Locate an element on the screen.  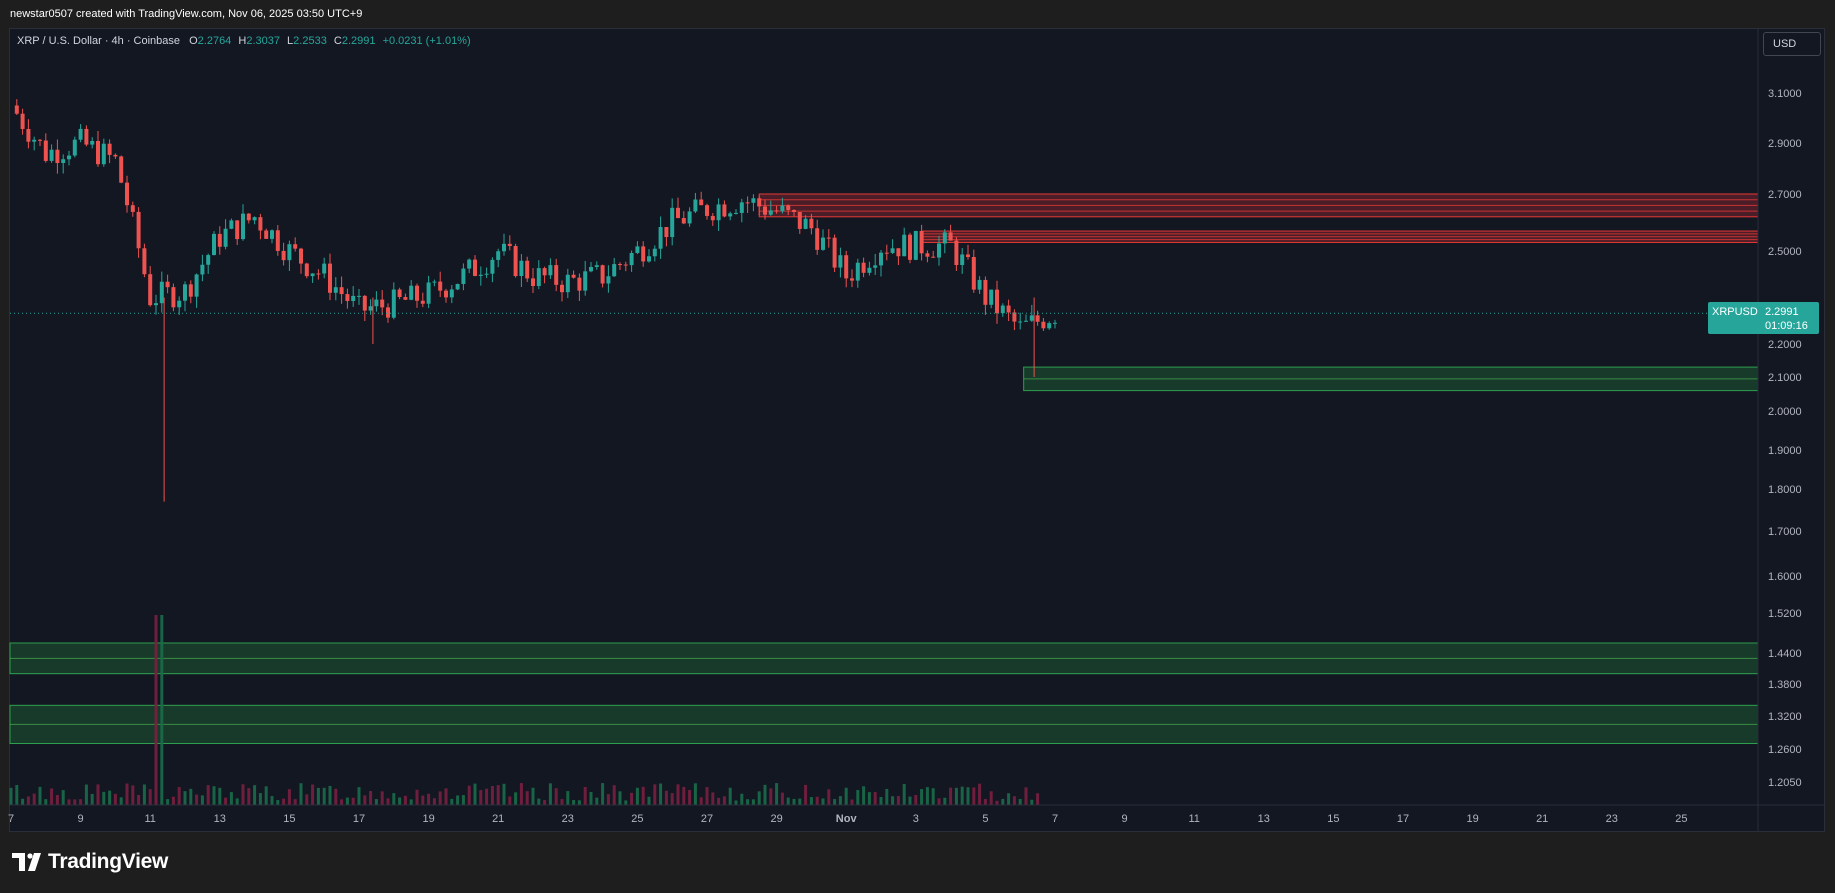
x-tick-label: 17 is located at coordinates (359, 819).